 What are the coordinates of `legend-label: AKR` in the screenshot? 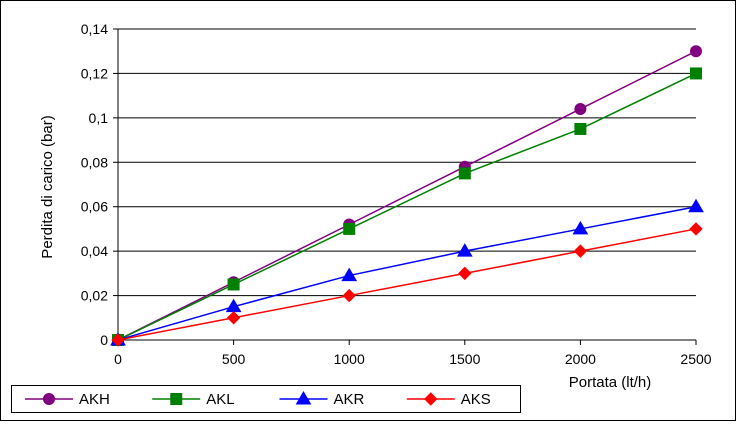 It's located at (349, 399).